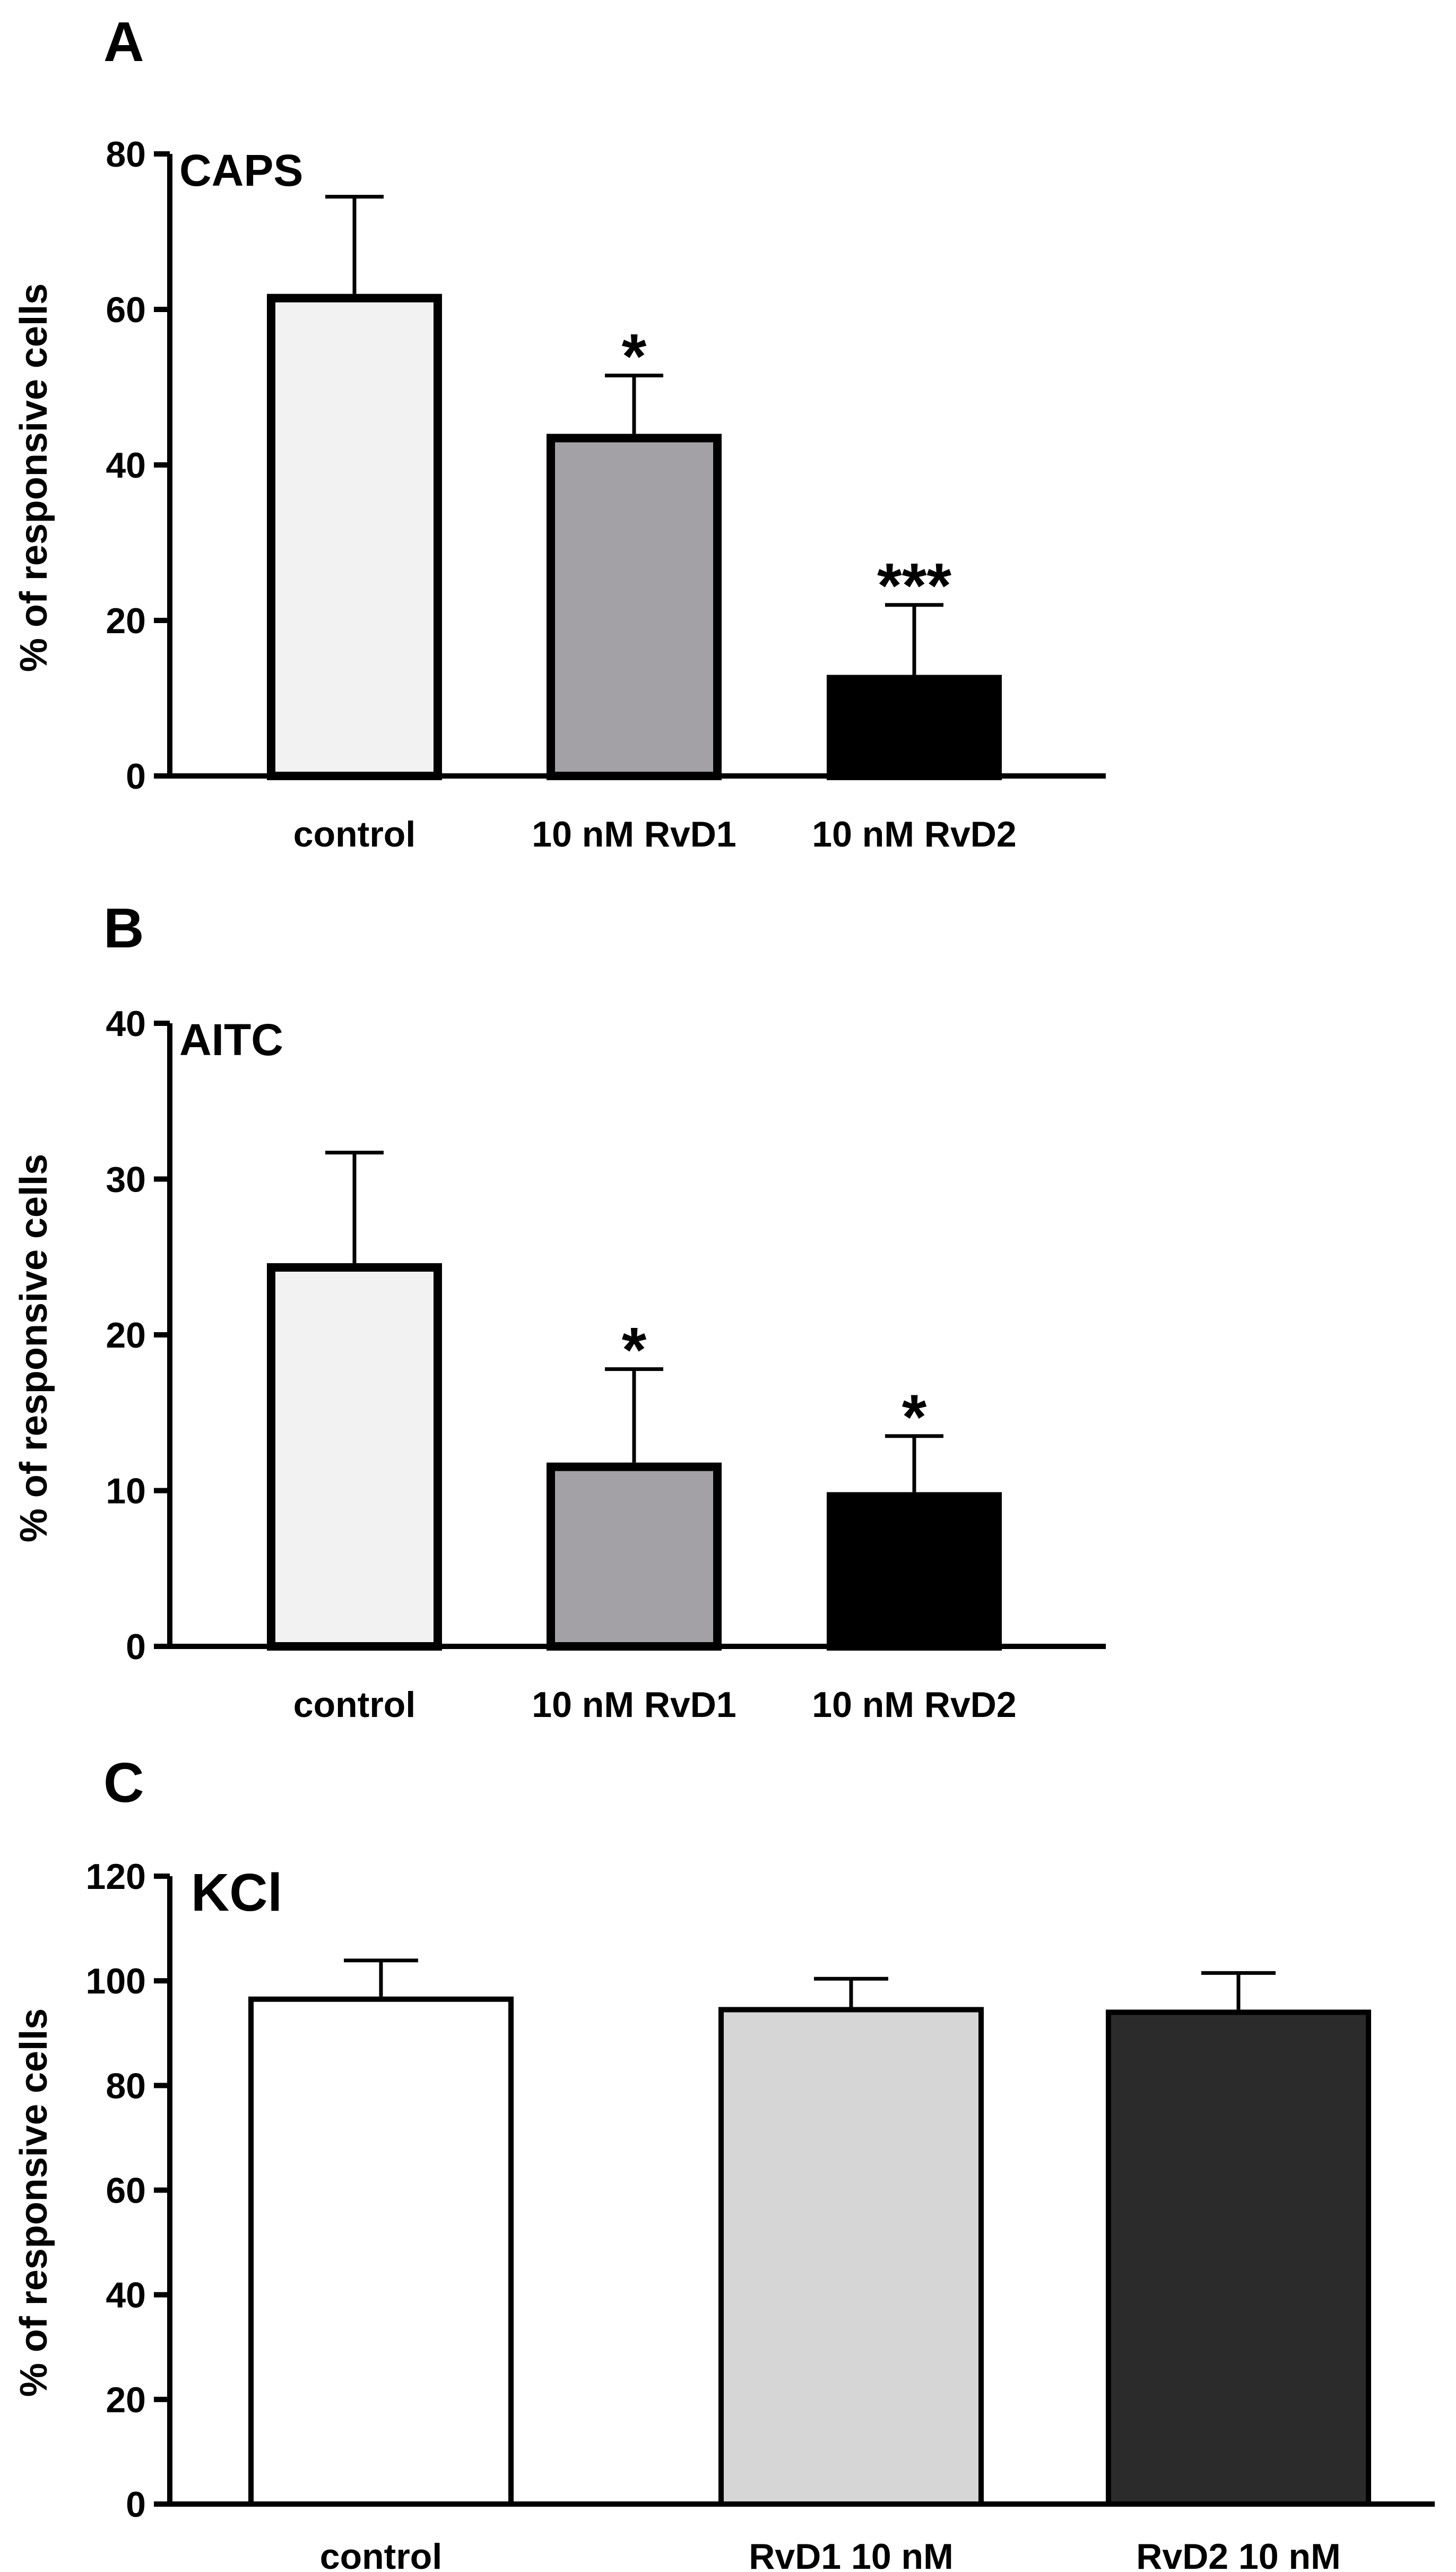 The width and height of the screenshot is (1456, 2572). I want to click on panel-a-y-ticks: 0 20 40 60 80, so click(138, 465).